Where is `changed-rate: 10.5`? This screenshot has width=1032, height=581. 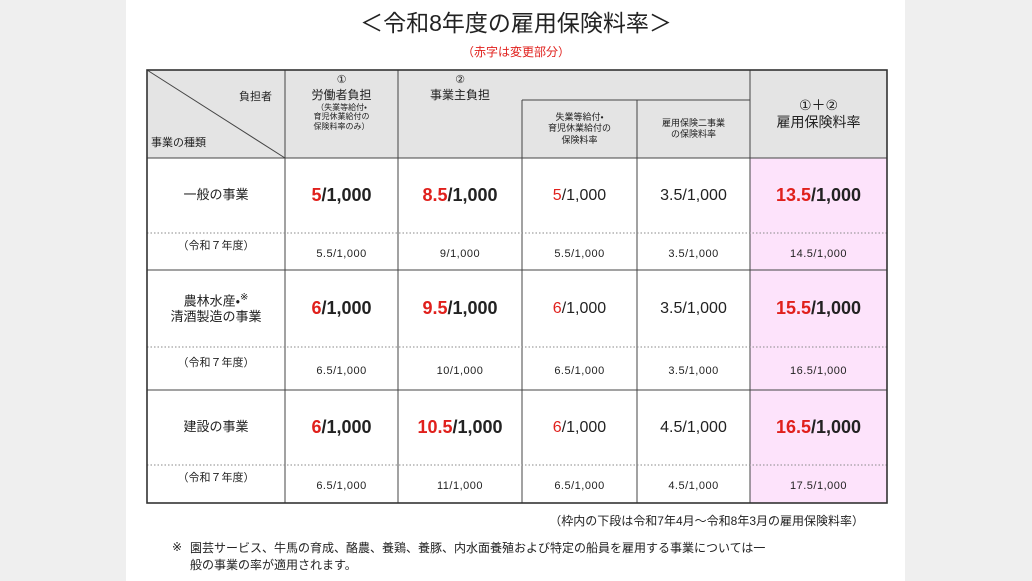
changed-rate: 10.5 is located at coordinates (435, 427).